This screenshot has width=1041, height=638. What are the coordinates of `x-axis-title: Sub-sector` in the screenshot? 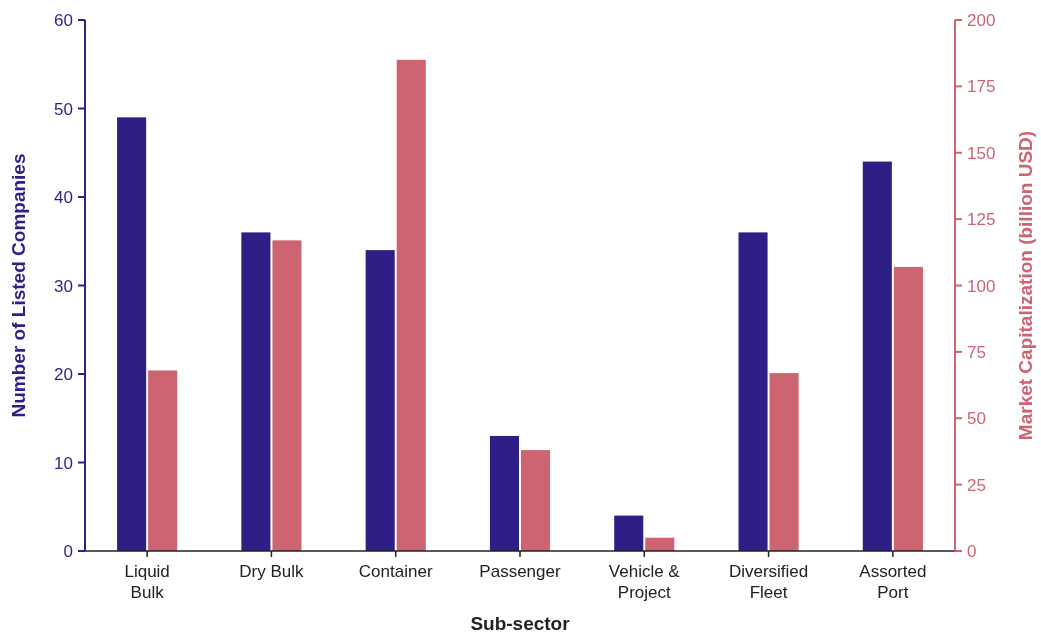 It's located at (520, 623).